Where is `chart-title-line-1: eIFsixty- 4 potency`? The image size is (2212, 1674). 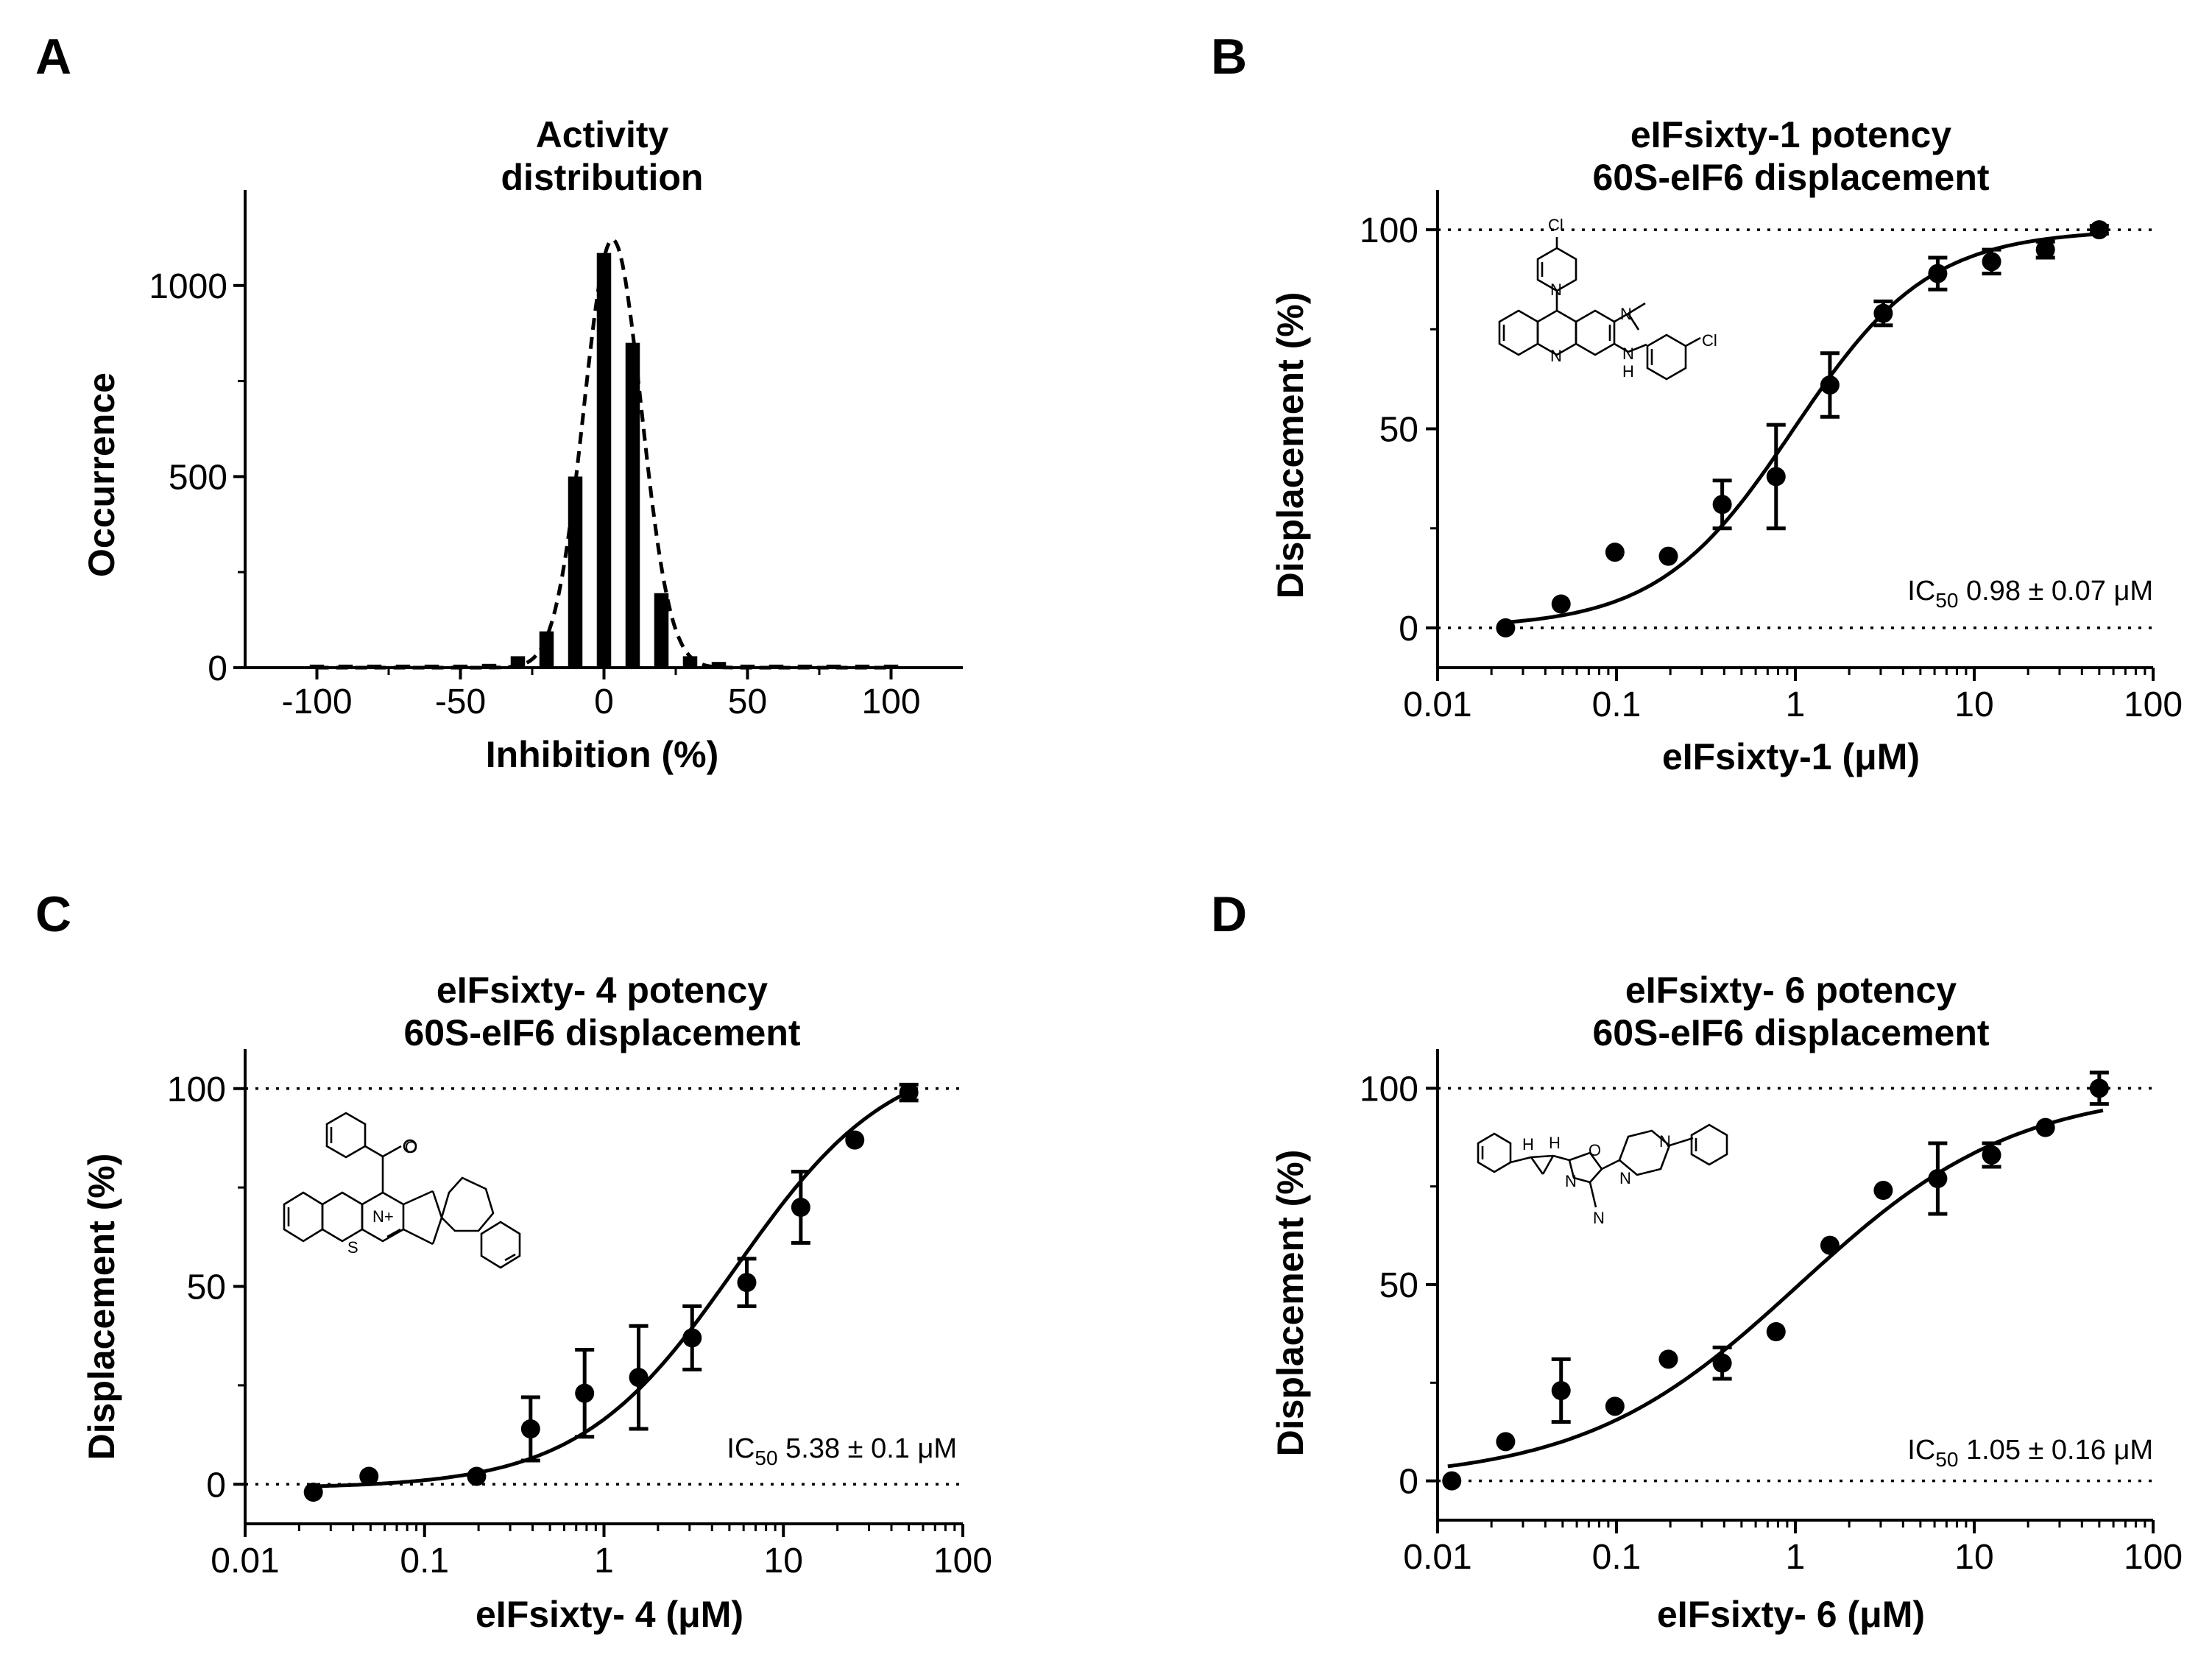
chart-title-line-1: eIFsixty- 4 potency is located at coordinates (602, 991).